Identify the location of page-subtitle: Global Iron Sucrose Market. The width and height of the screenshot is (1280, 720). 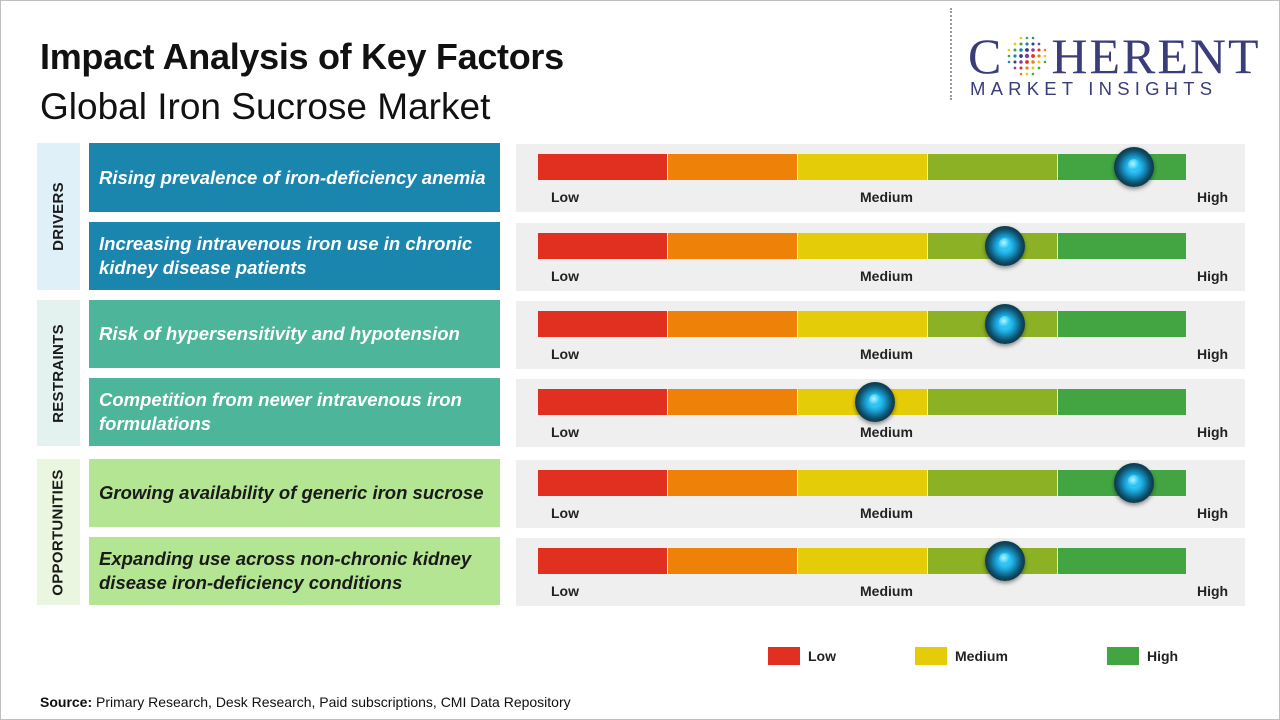
(265, 106).